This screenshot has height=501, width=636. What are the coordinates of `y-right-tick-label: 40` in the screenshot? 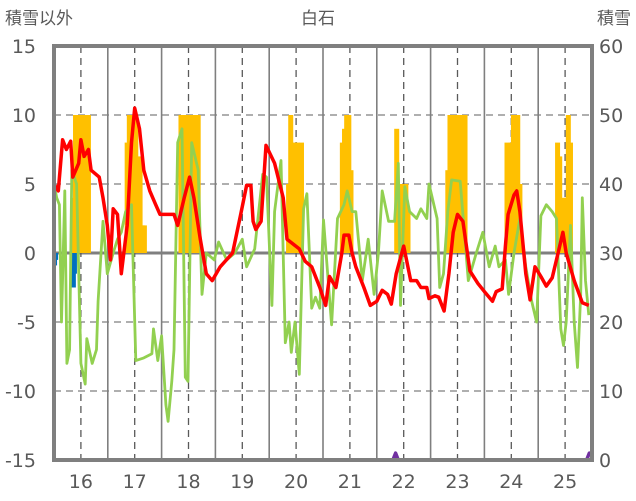 It's located at (611, 185).